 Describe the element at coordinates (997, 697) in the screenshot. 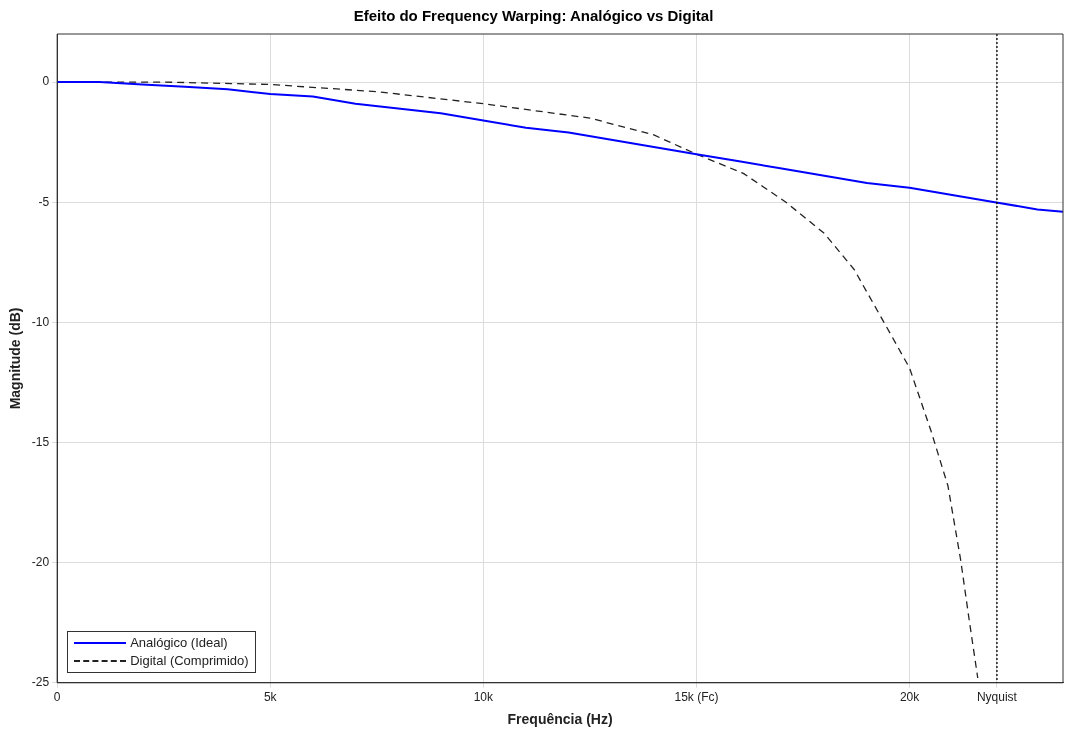

I see `x-tick-label: Nyquist` at that location.